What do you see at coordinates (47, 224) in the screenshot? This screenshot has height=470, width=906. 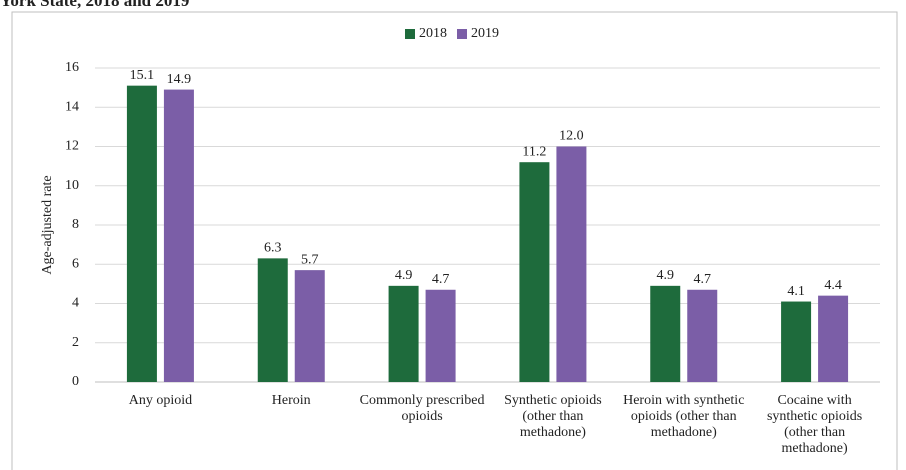 I see `y-axis-label: Age-adjusted rate` at bounding box center [47, 224].